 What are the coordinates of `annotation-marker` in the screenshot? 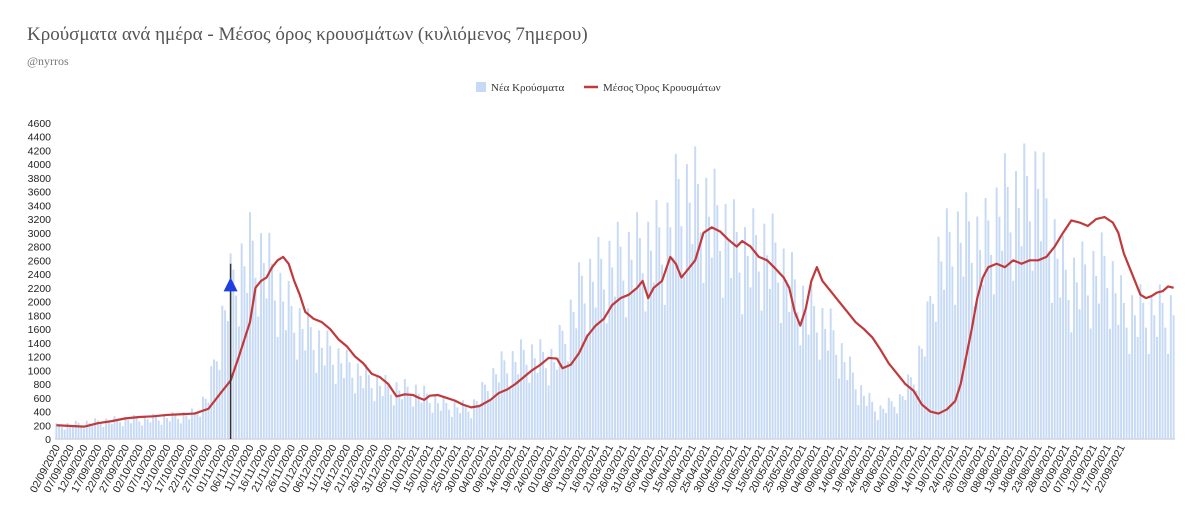 It's located at (230, 351).